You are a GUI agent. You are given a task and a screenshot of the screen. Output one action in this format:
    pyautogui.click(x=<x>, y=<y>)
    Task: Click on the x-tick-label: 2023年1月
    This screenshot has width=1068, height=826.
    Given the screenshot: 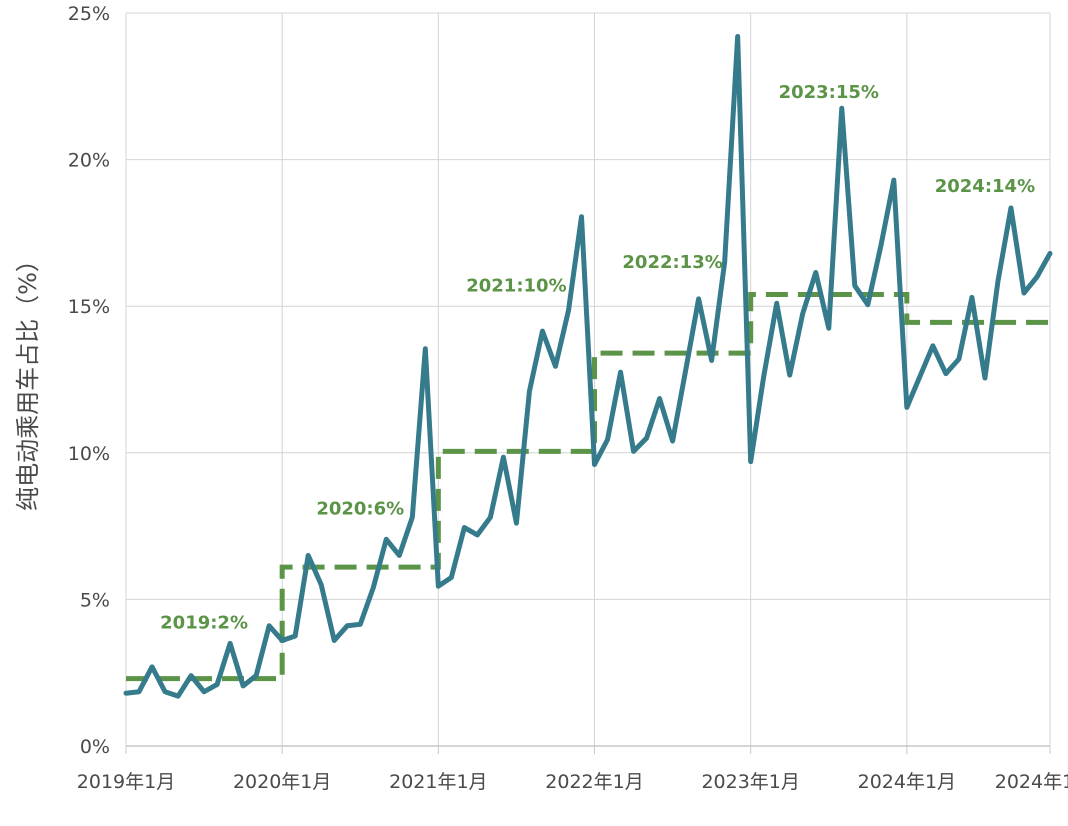 What is the action you would take?
    pyautogui.click(x=750, y=782)
    